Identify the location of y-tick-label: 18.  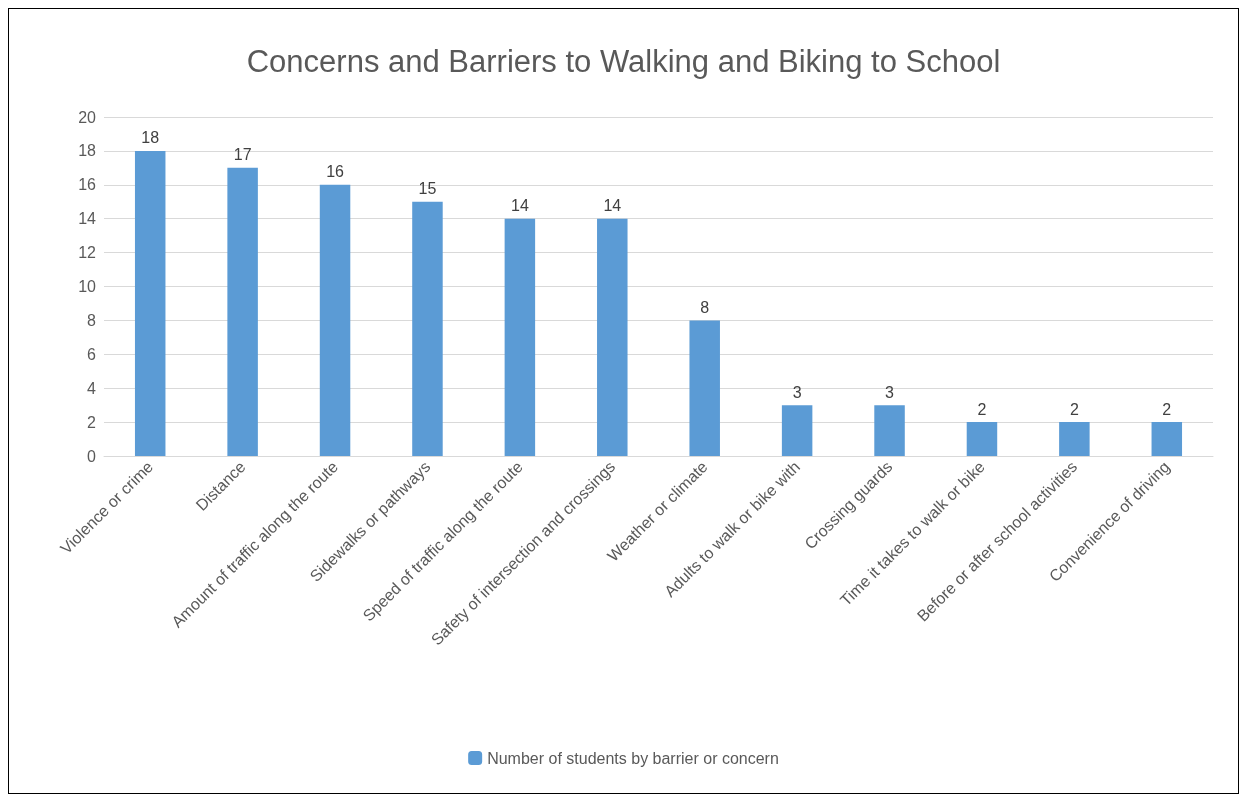
(87, 151).